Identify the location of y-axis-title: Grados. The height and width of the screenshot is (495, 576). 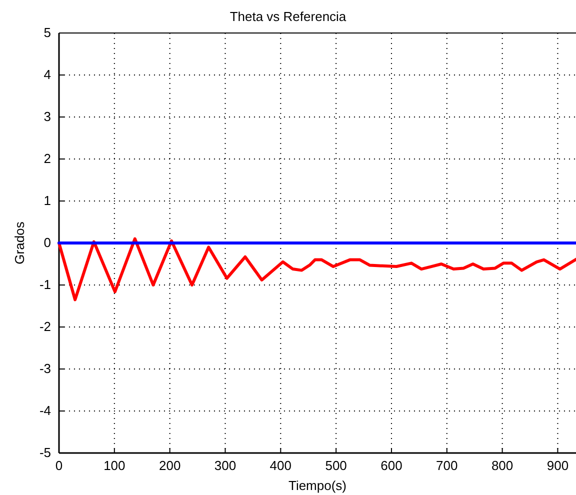
(19, 242).